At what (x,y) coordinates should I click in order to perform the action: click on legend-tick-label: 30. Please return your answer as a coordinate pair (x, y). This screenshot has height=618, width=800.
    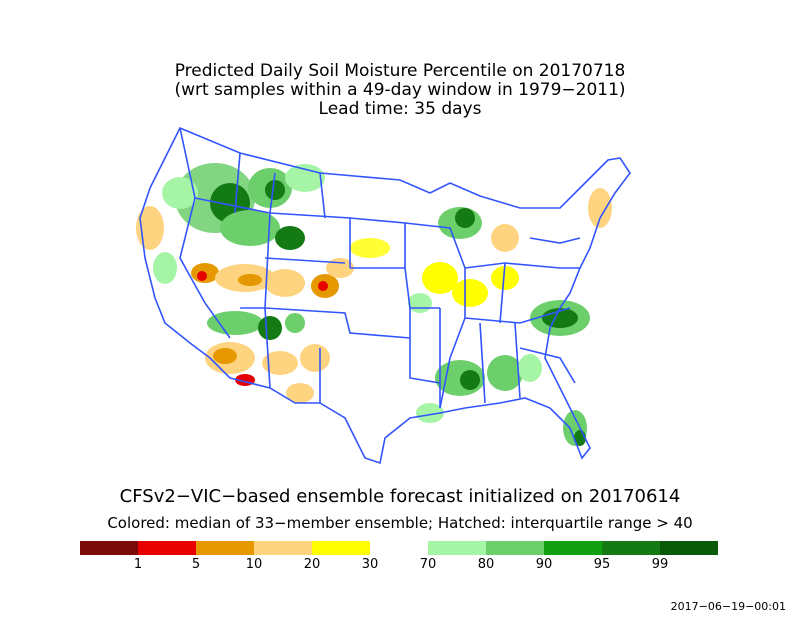
    Looking at the image, I should click on (370, 564).